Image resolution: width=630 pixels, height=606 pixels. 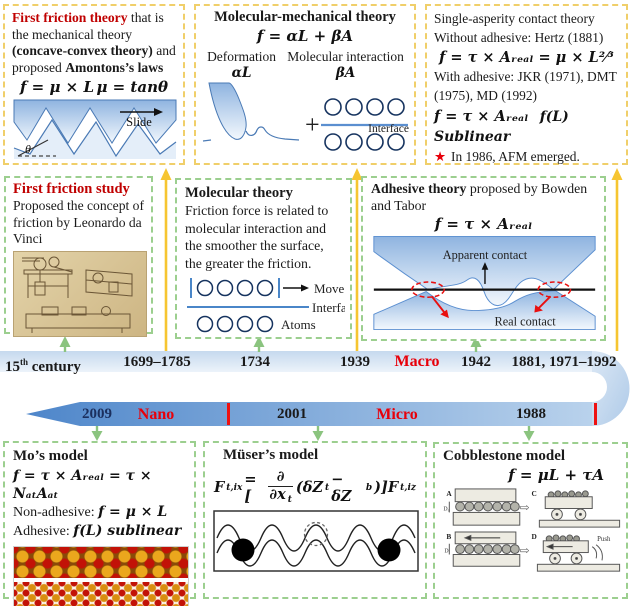 I want to click on lower-molecule-circles, so click(x=364, y=142).